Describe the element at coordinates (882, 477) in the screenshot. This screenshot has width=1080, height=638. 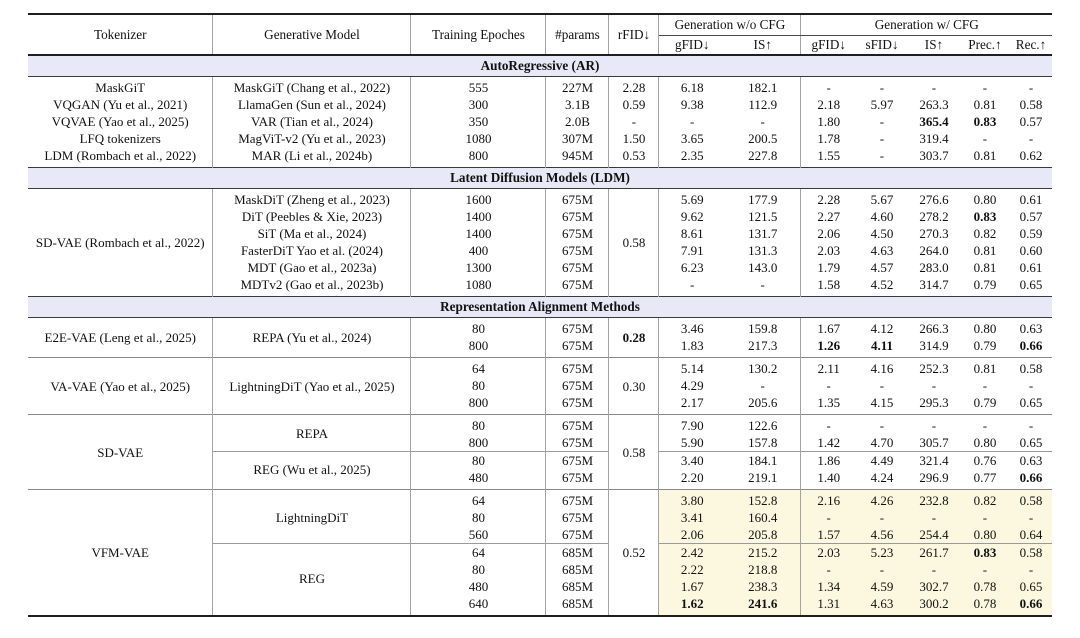
I see `cell-sfid-w-cfg: 4.24` at that location.